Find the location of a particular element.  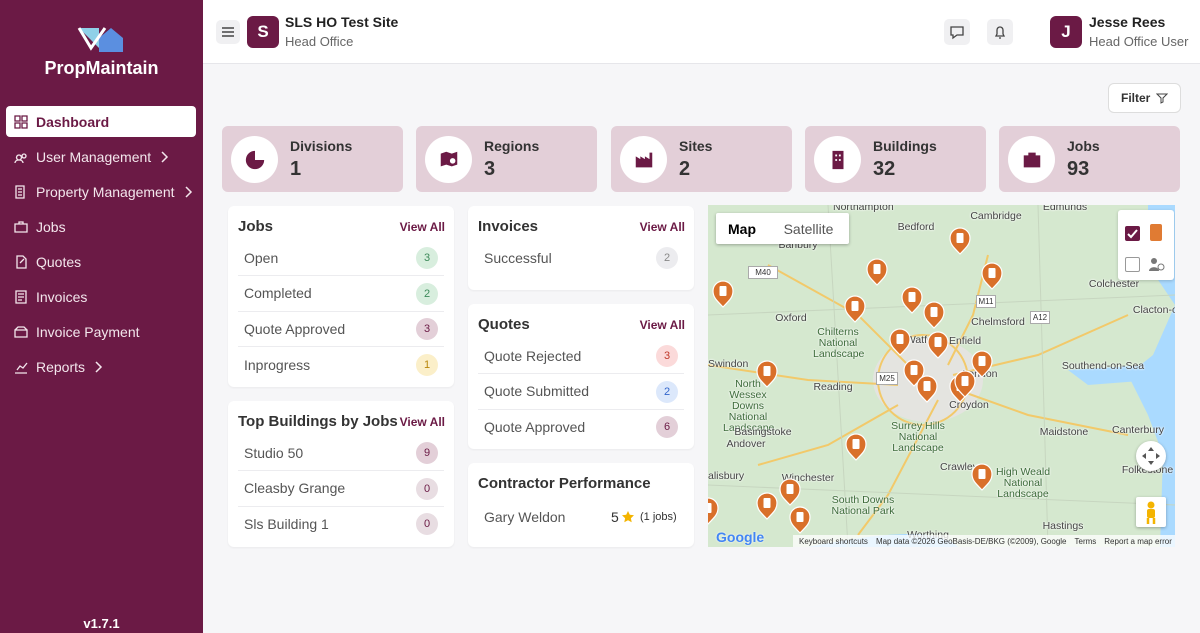

nav-item: Reports is located at coordinates (101, 366).